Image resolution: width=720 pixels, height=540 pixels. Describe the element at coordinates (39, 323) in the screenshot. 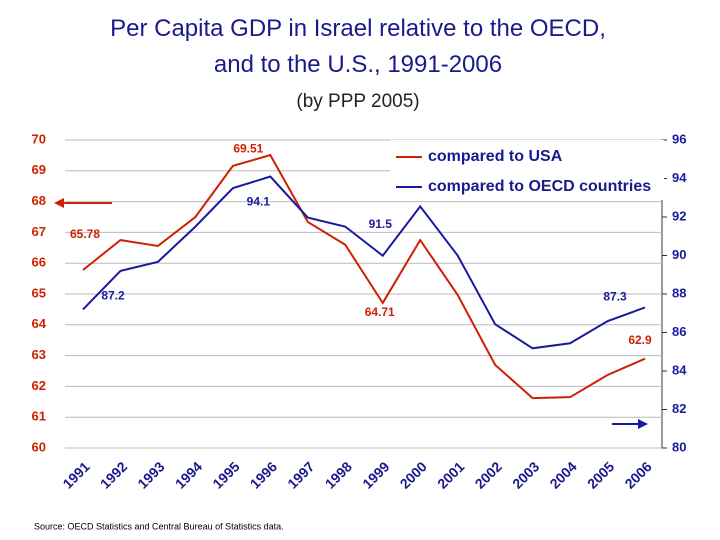

I see `y-tick-label: 64` at that location.